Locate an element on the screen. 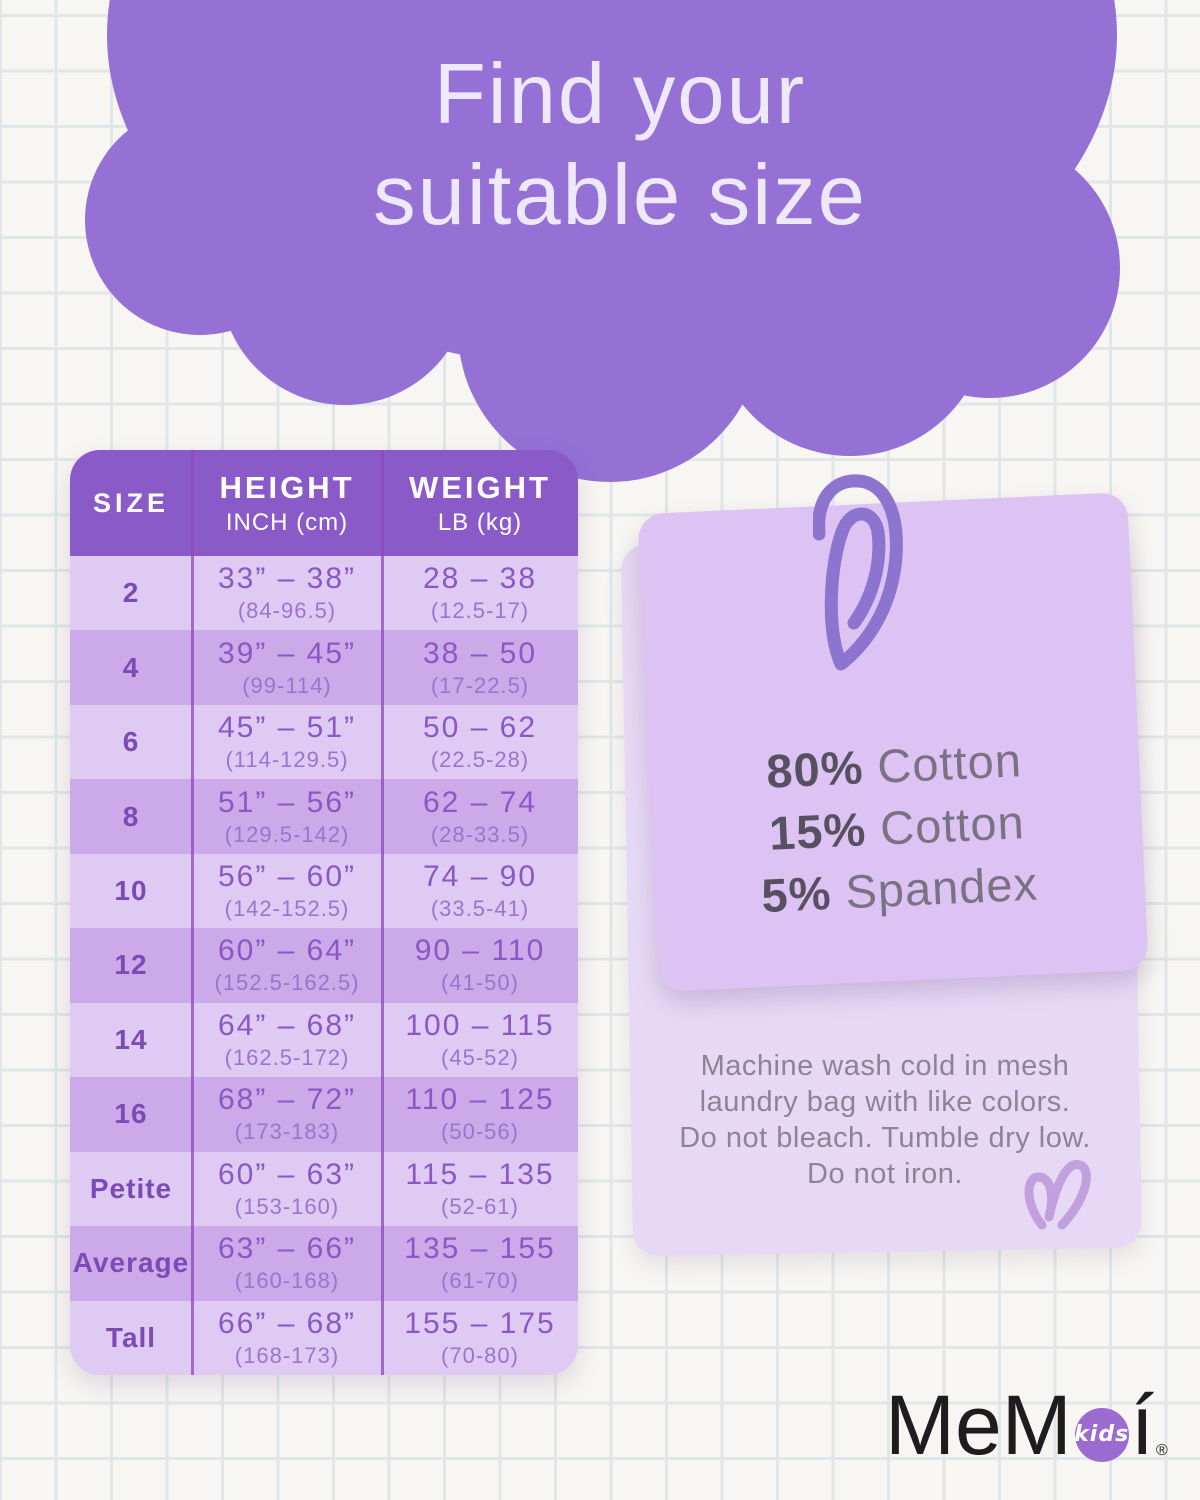 This screenshot has width=1200, height=1500. table-row: 12 60” – 64” (152.5-162.5) 90 – 110 (41-50) is located at coordinates (324, 965).